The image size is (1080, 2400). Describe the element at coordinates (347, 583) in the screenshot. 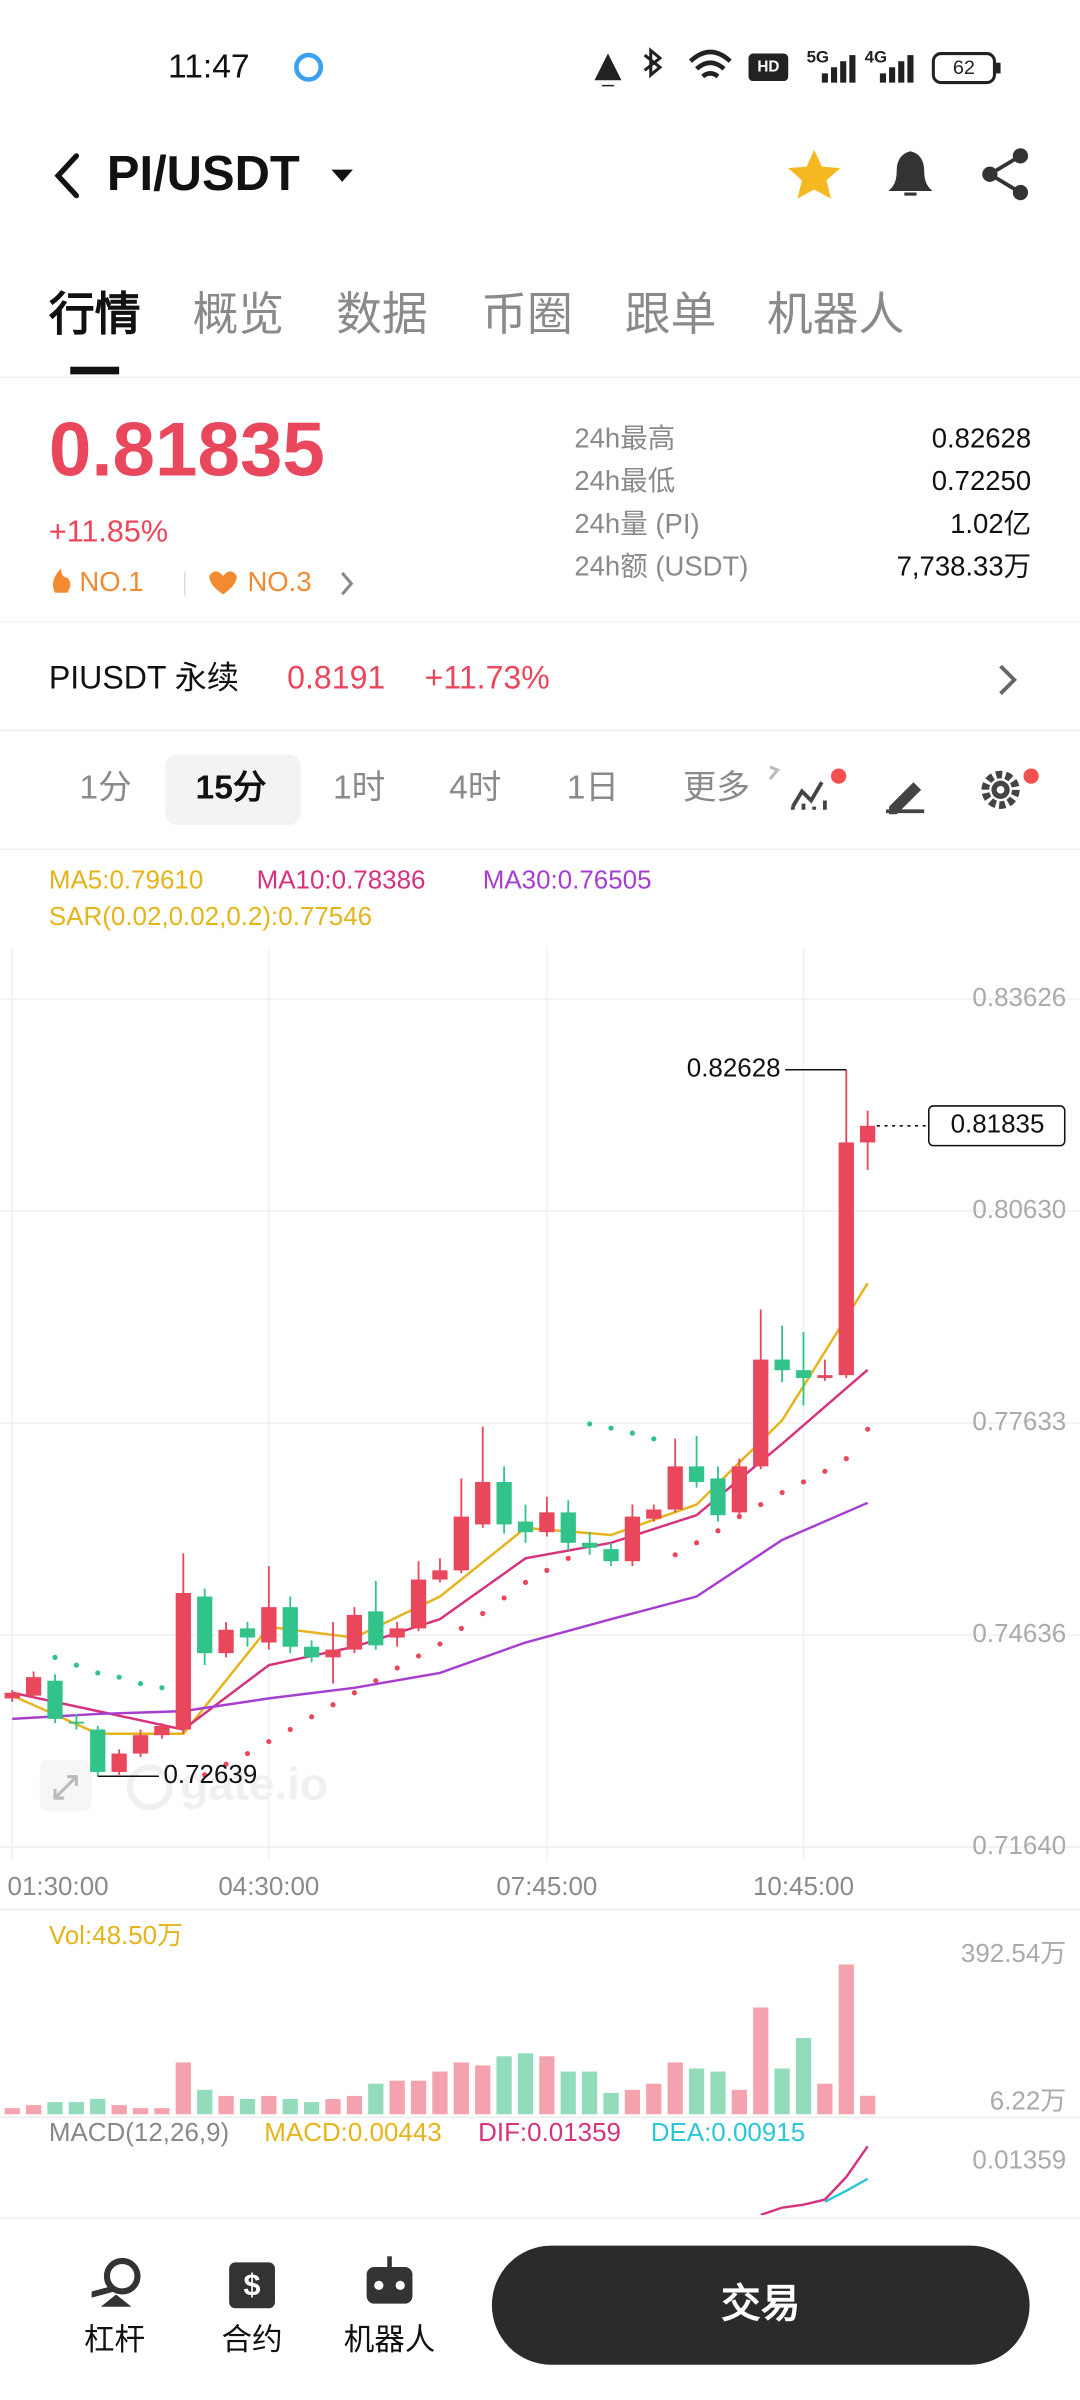

I see `rank-chevron` at that location.